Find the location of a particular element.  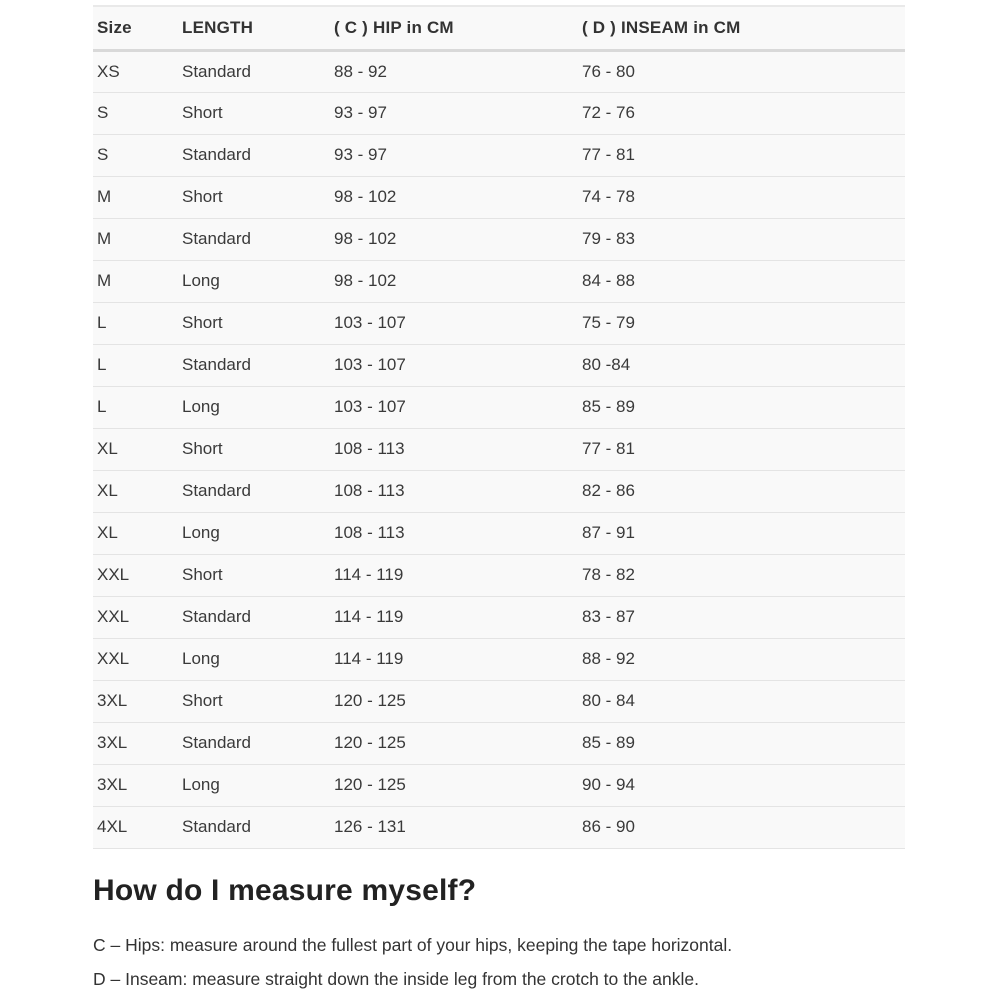

cell-inseam: 88 - 92 is located at coordinates (741, 659).